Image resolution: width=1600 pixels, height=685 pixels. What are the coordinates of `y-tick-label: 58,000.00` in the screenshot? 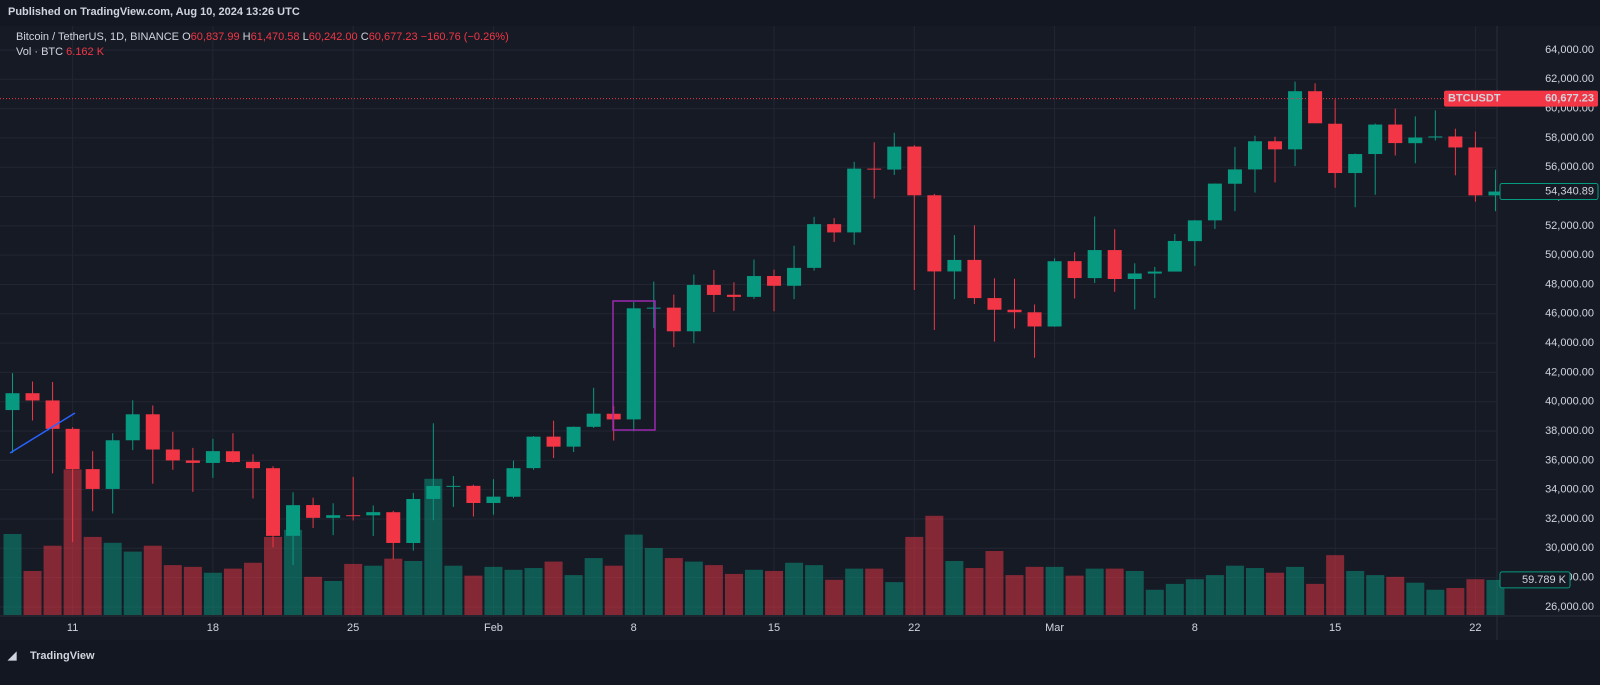 It's located at (1569, 138).